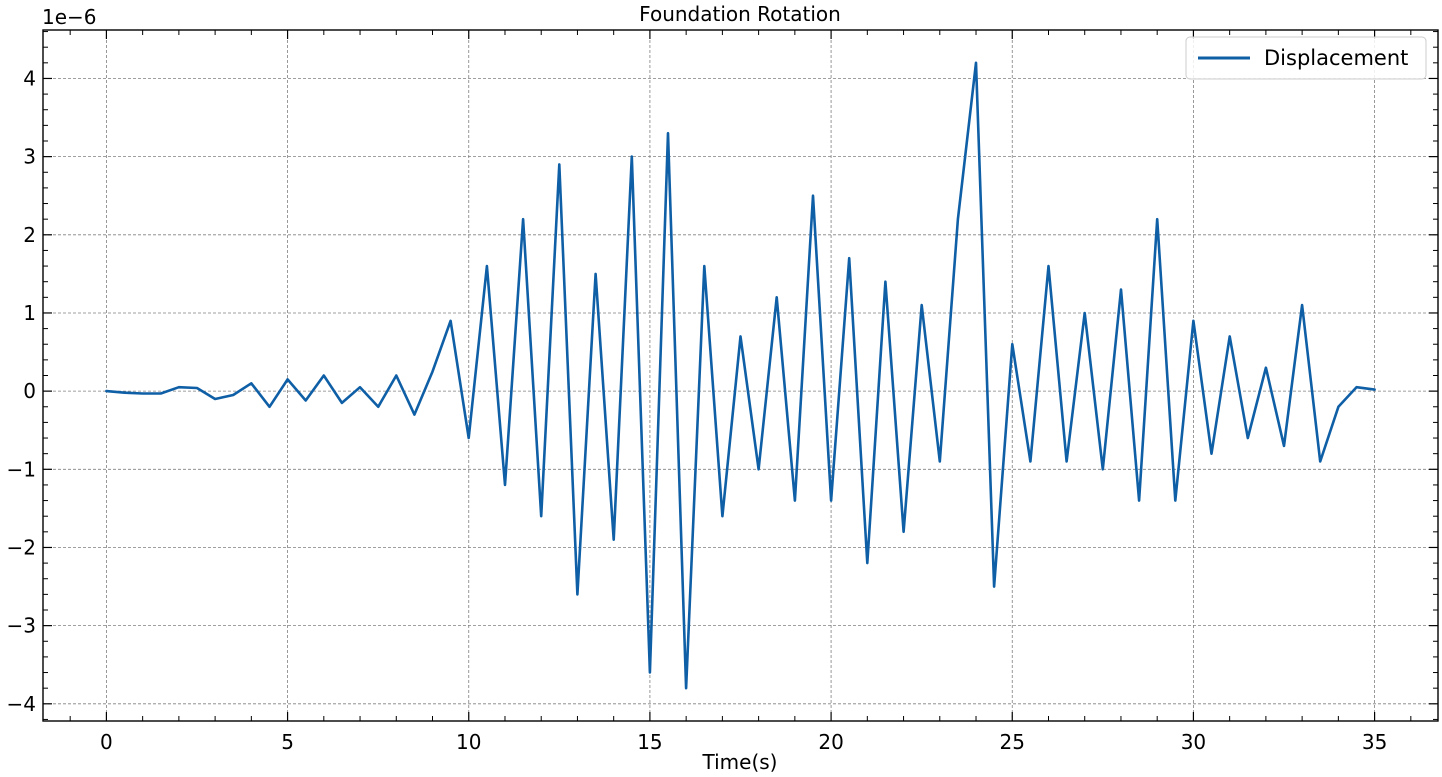 The image size is (1442, 777). What do you see at coordinates (649, 742) in the screenshot?
I see `x-tick-label: 15` at bounding box center [649, 742].